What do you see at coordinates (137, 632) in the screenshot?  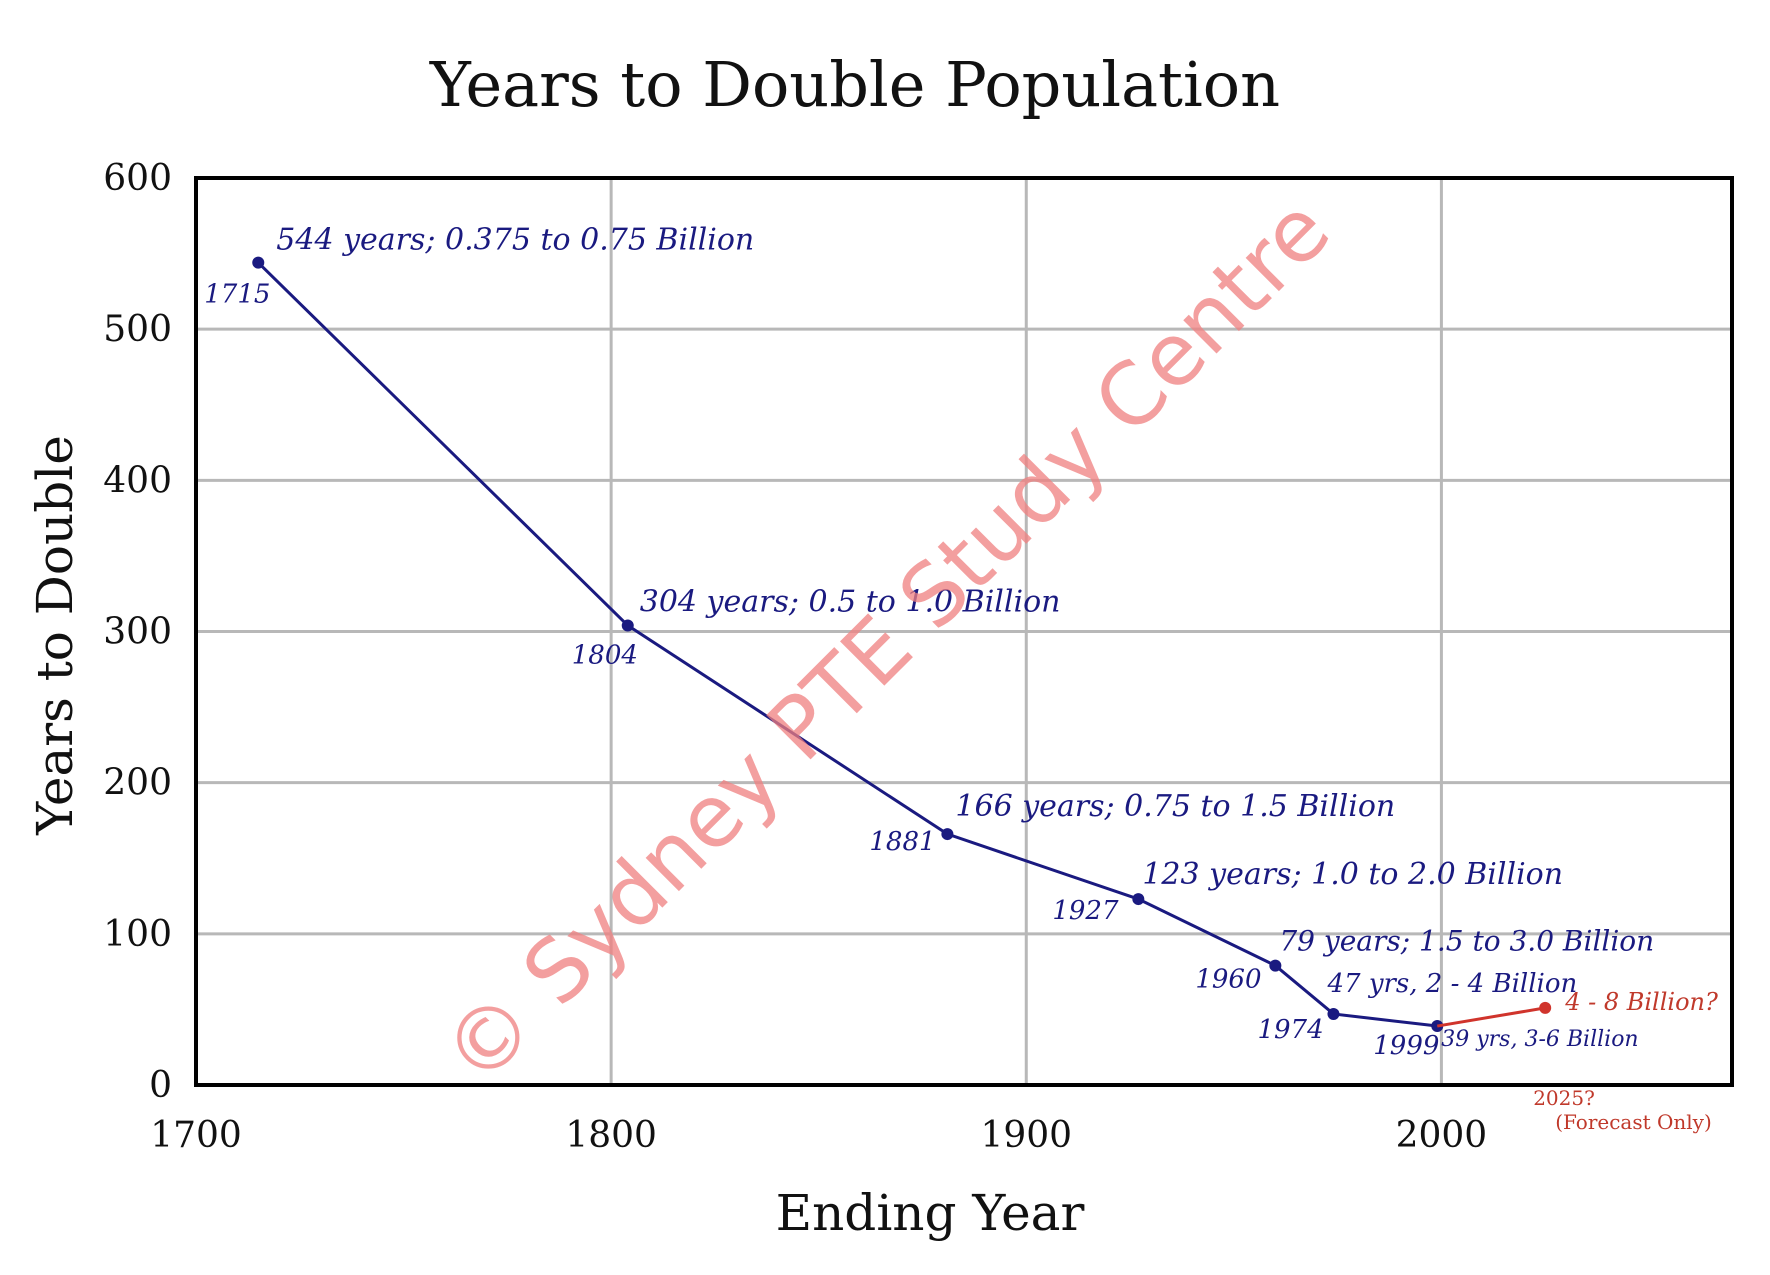 I see `y-tick-label: 300` at bounding box center [137, 632].